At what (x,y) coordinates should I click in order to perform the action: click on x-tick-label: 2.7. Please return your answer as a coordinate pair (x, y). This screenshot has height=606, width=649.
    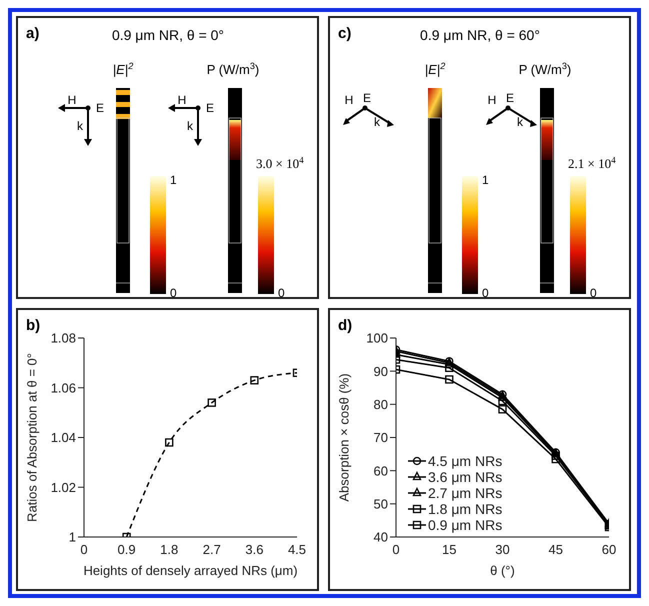
    Looking at the image, I should click on (211, 550).